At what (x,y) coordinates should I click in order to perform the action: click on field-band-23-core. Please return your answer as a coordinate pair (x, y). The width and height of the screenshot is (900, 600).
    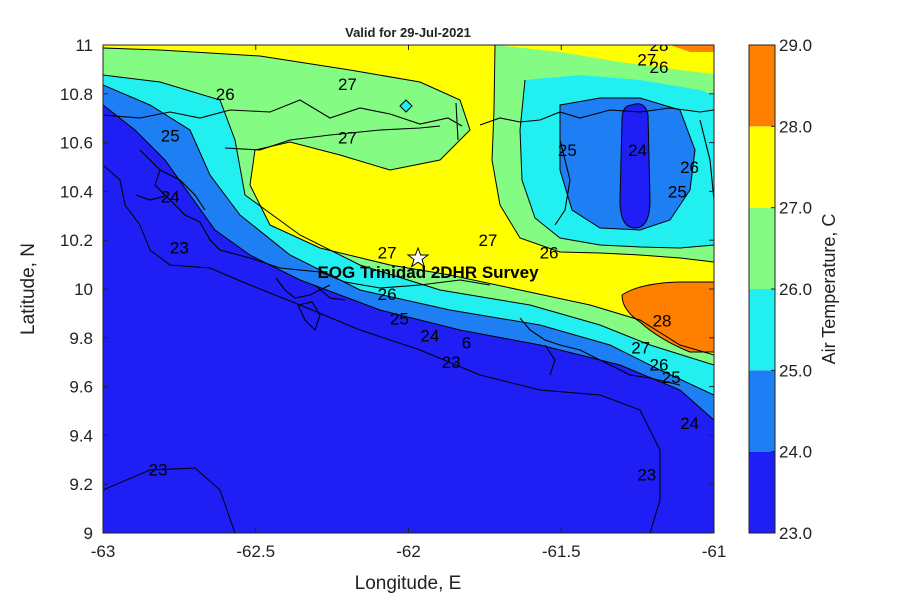
    Looking at the image, I should click on (635, 165).